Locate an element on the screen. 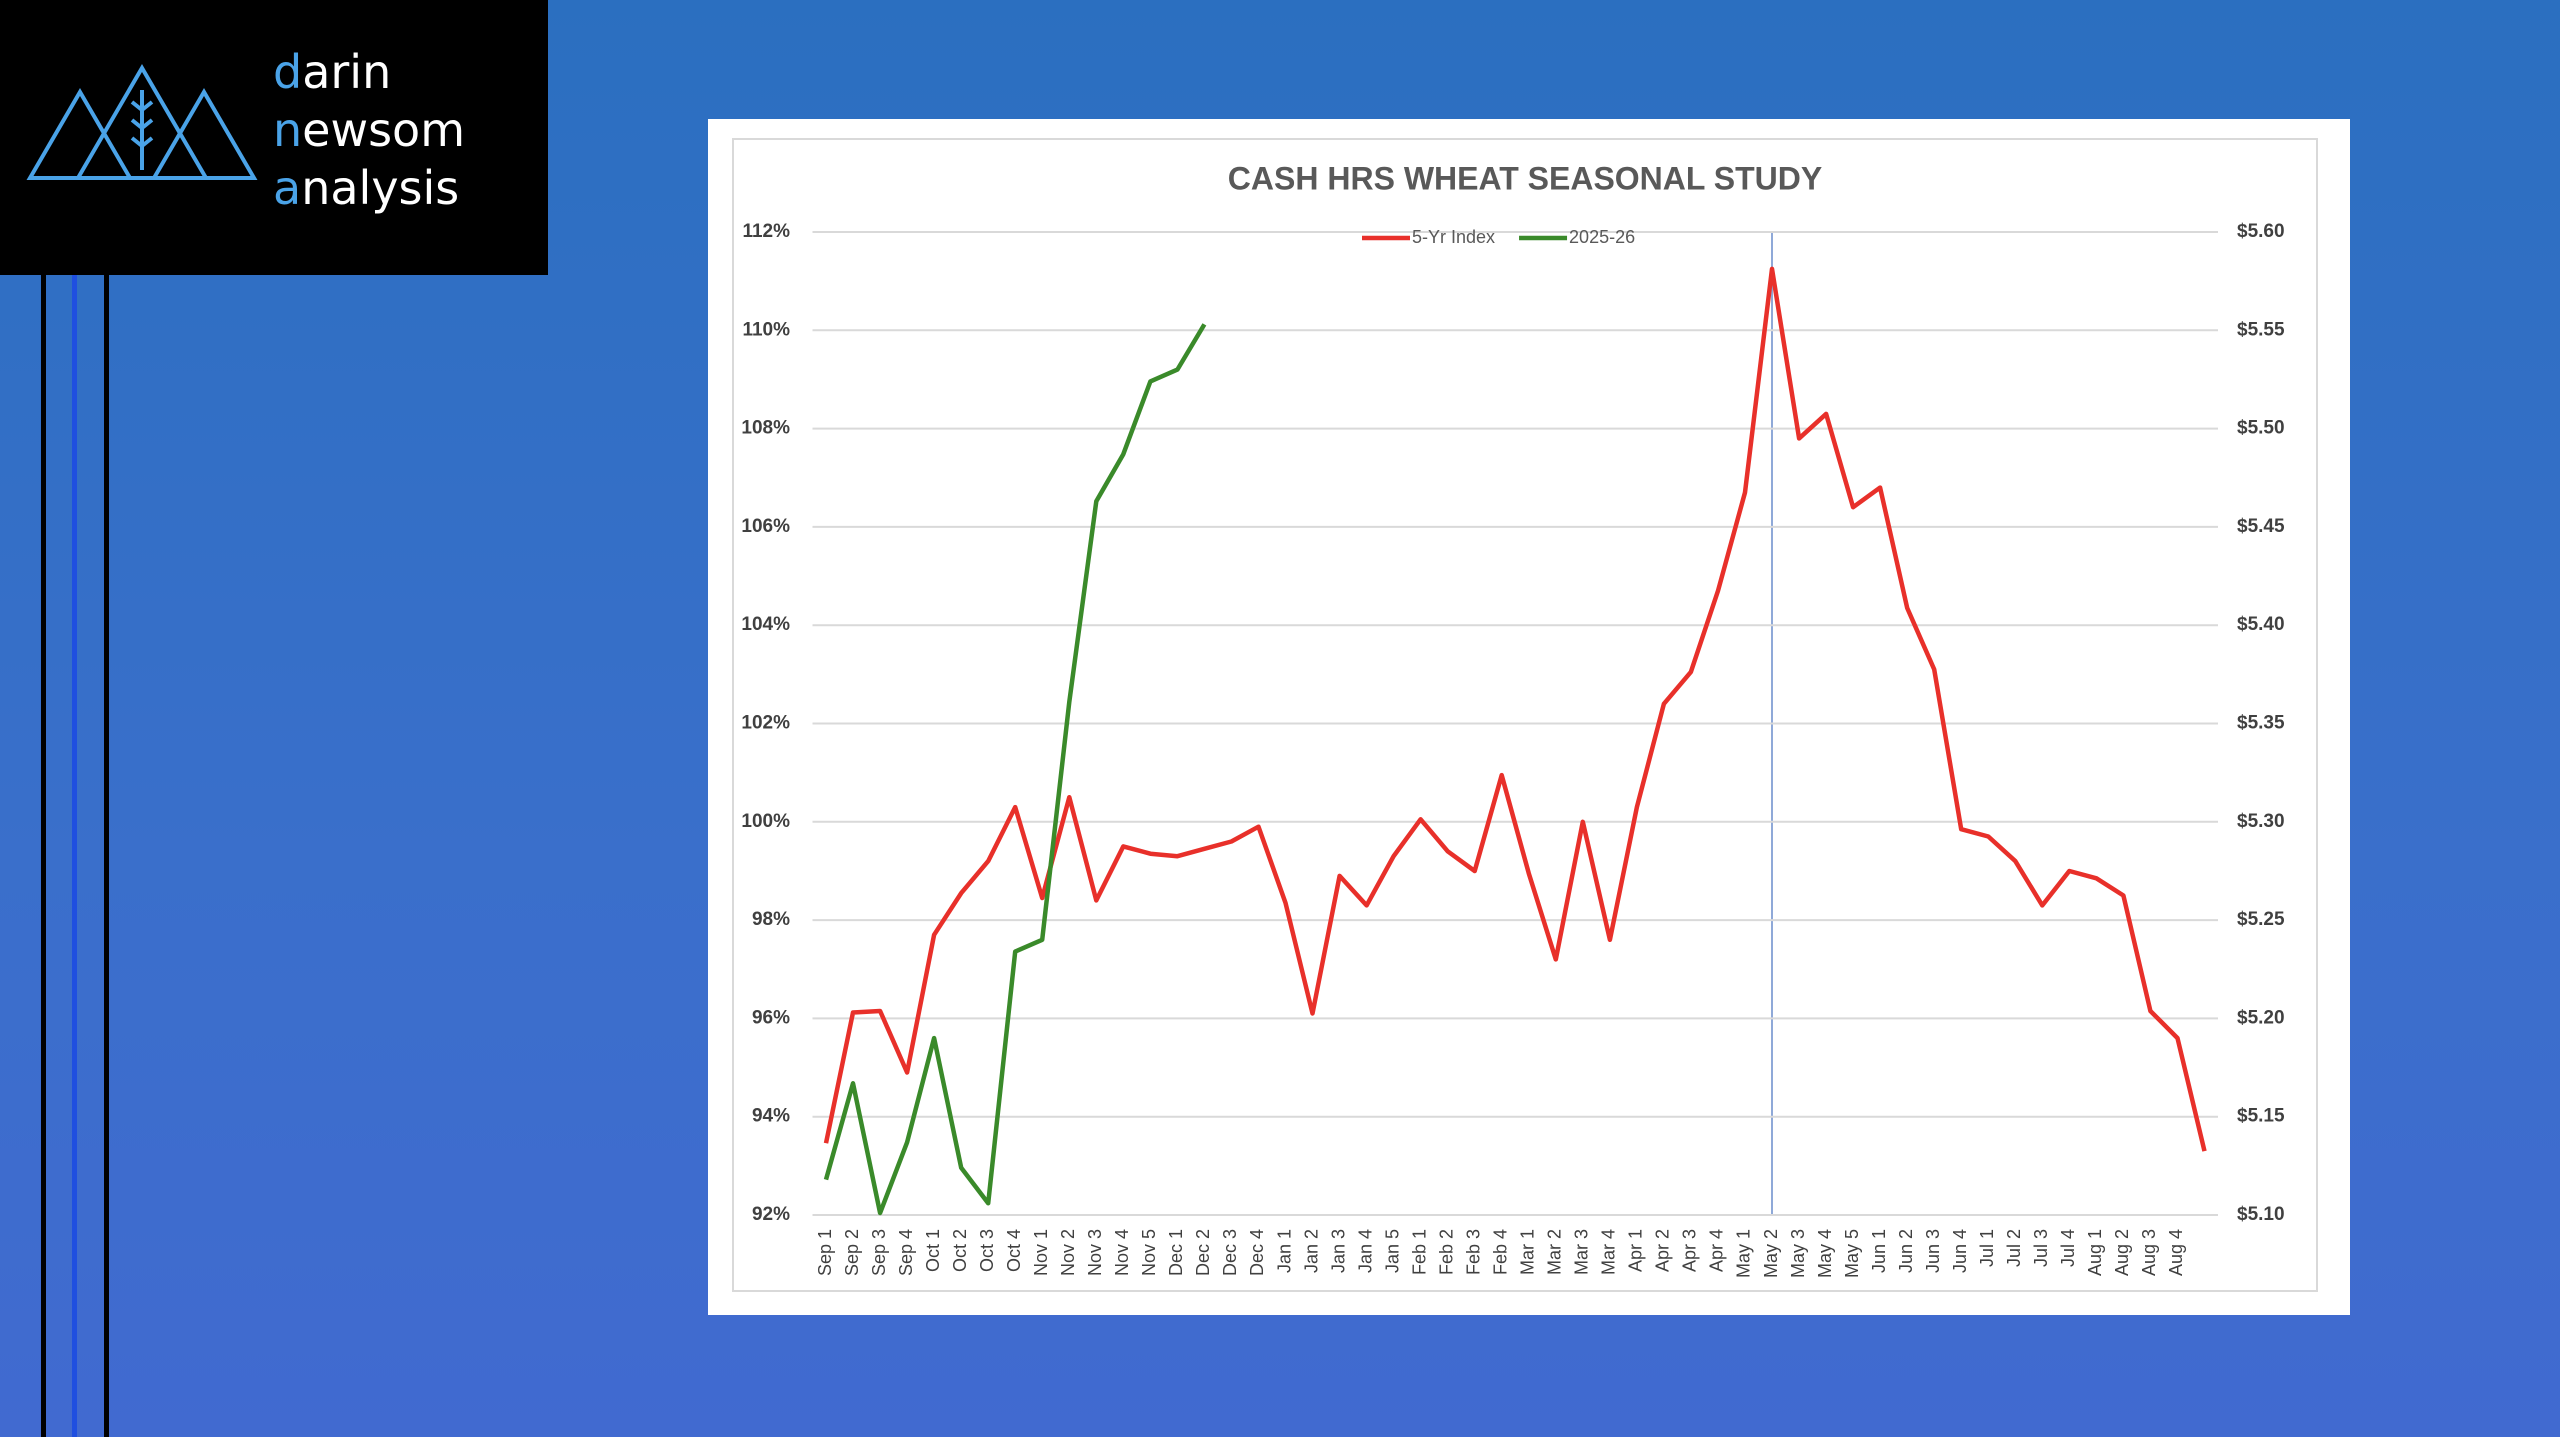 The height and width of the screenshot is (1437, 2560). x-tick-label: Mar 4 is located at coordinates (1609, 1252).